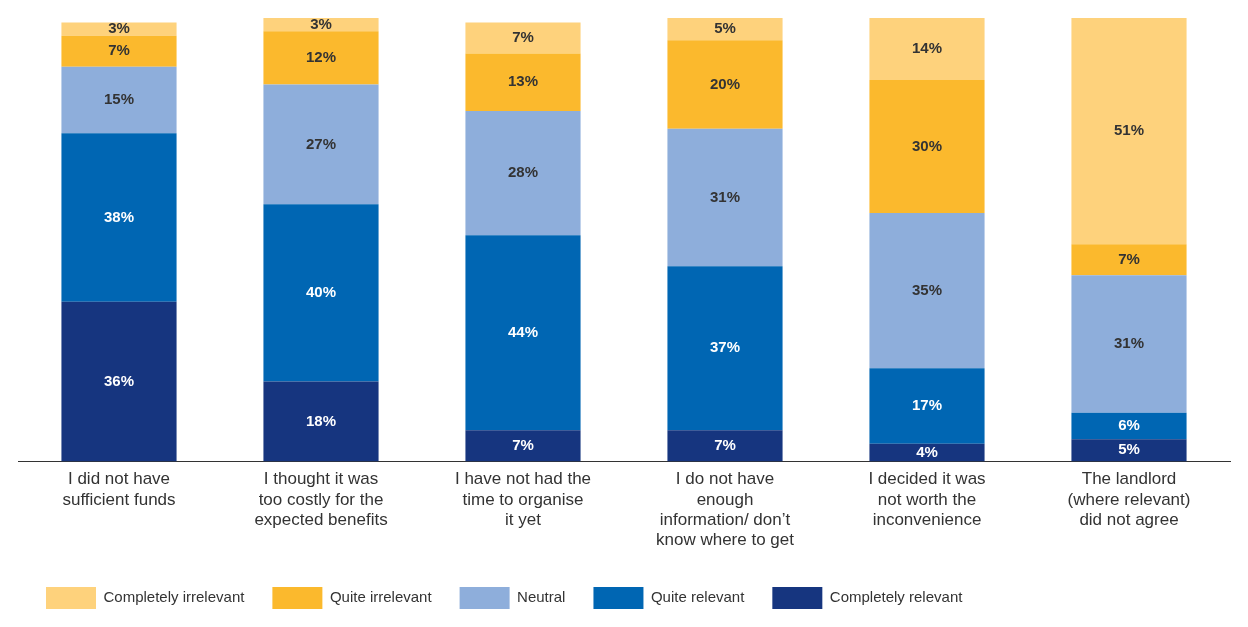 This screenshot has width=1248, height=627. I want to click on x-tick-label: I did not have sufficient funds, so click(119, 489).